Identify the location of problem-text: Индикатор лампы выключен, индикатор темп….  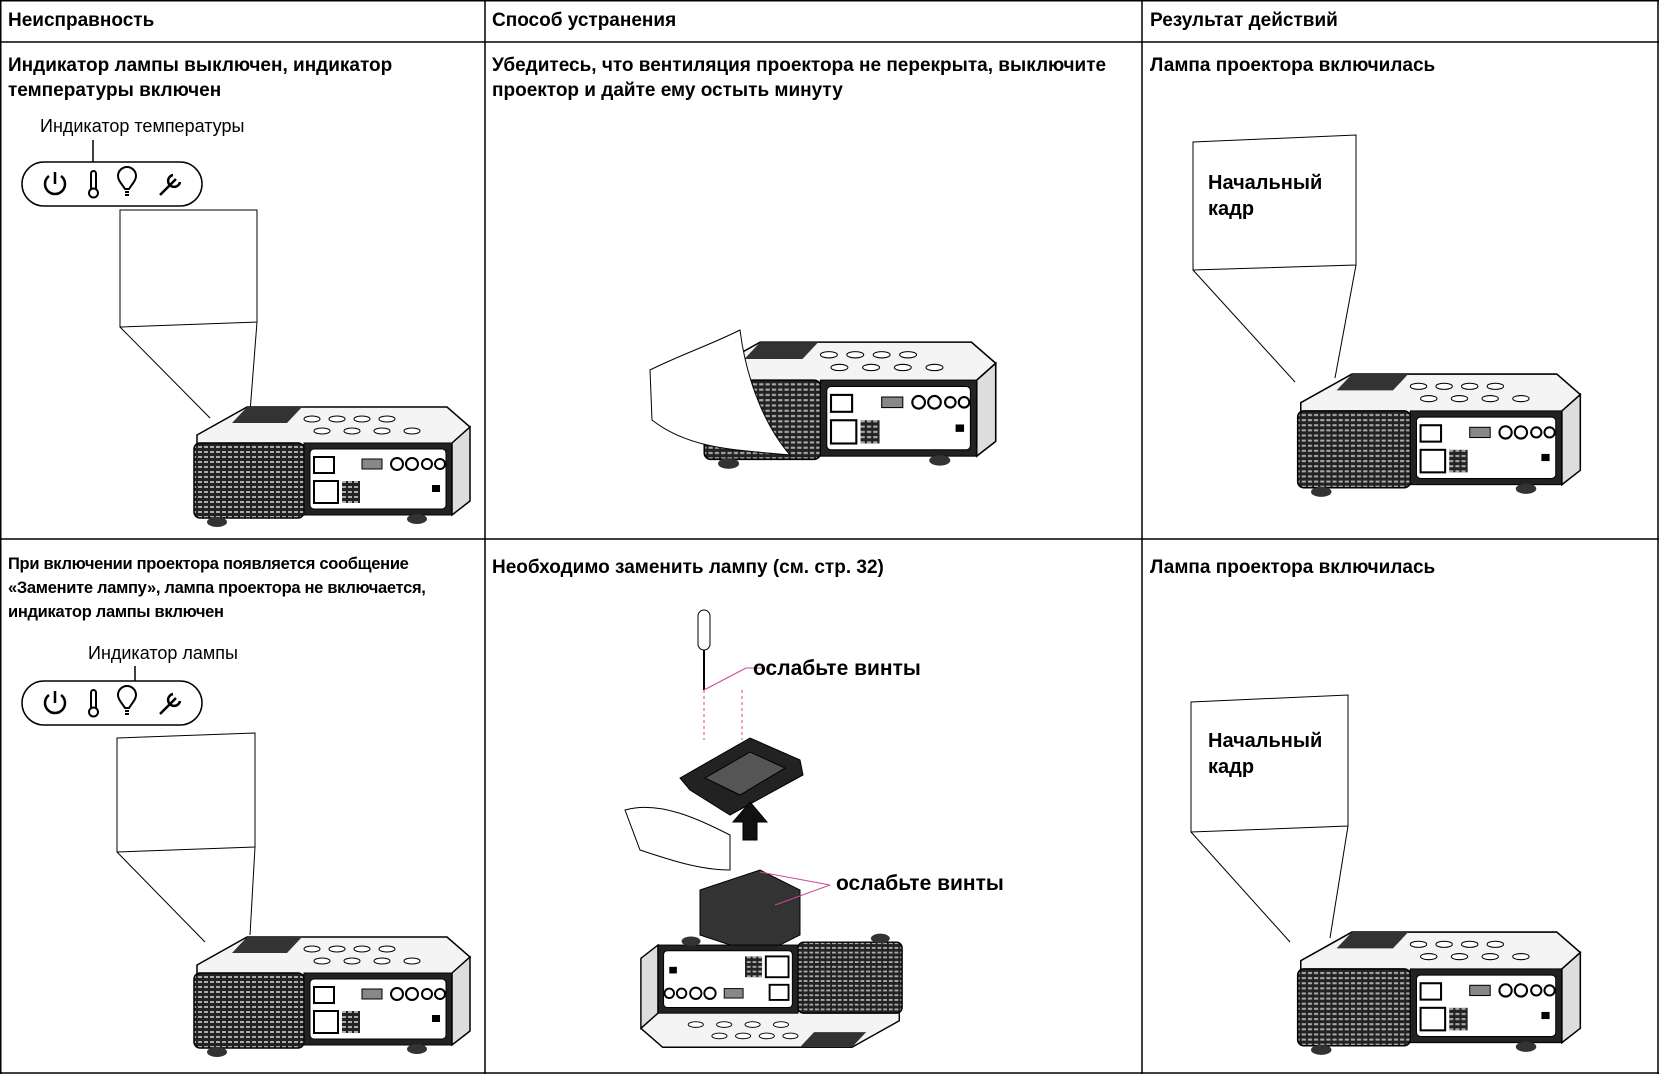
(200, 78).